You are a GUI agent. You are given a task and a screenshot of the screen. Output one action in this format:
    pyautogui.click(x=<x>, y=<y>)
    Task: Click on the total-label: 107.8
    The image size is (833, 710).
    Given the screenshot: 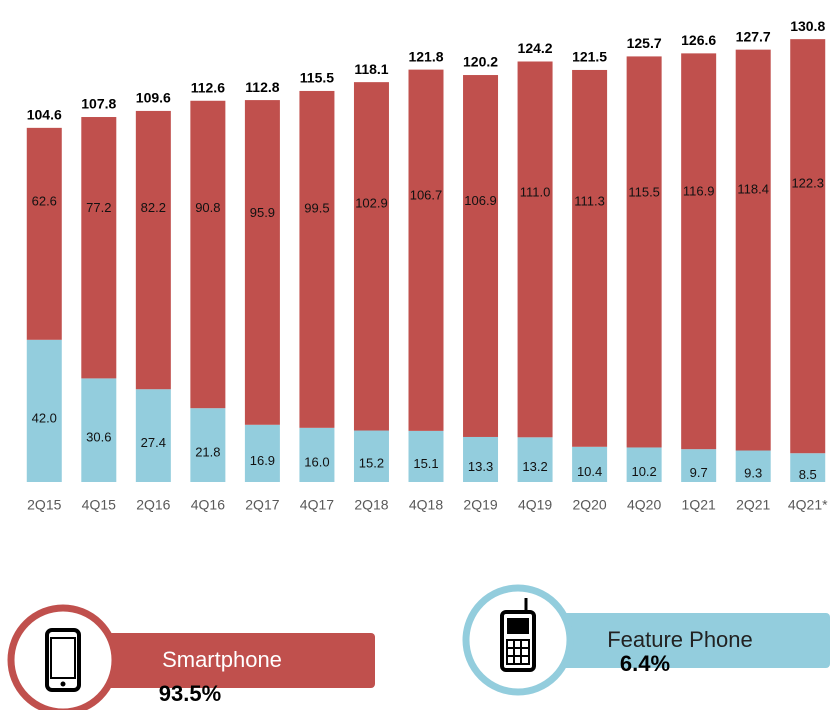 What is the action you would take?
    pyautogui.click(x=98, y=104)
    